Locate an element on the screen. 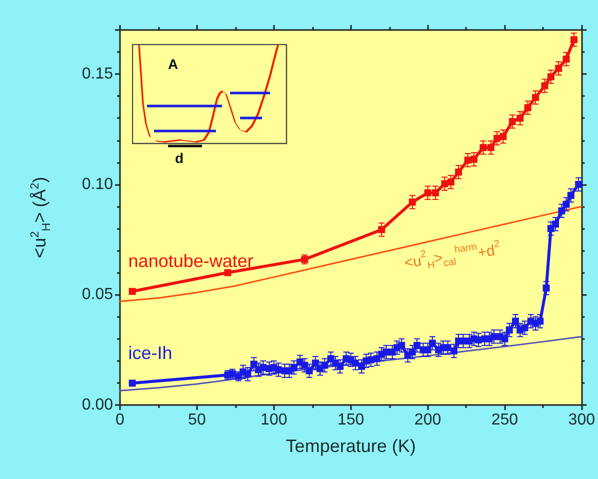 The height and width of the screenshot is (479, 598). series-label: ice-Ih is located at coordinates (150, 353).